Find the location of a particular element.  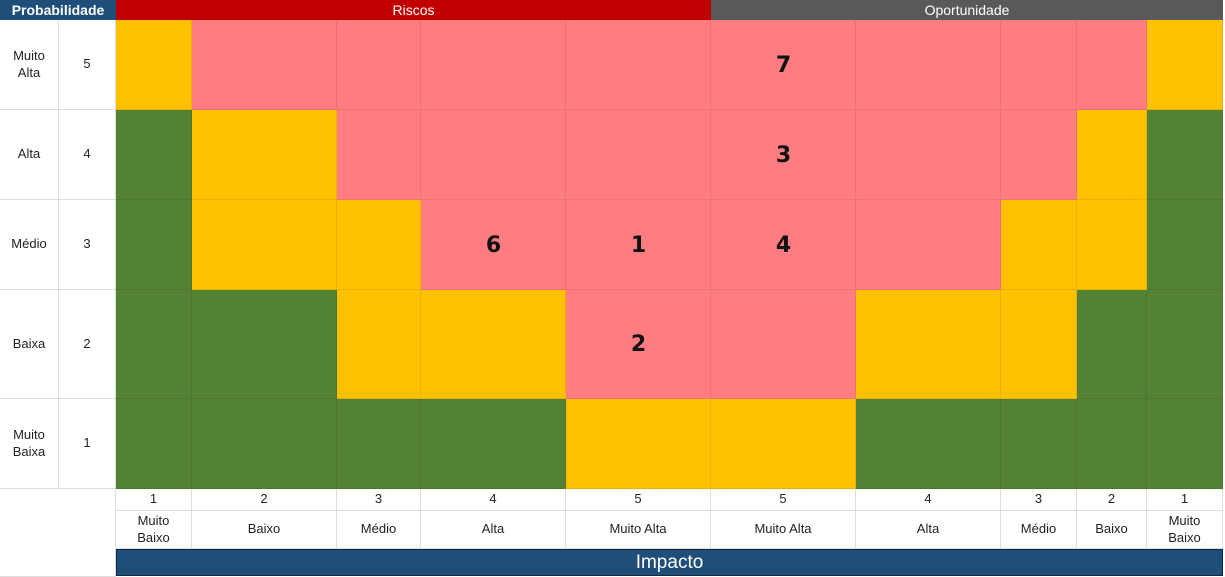

probability-label: Muito Alta is located at coordinates (29, 65).